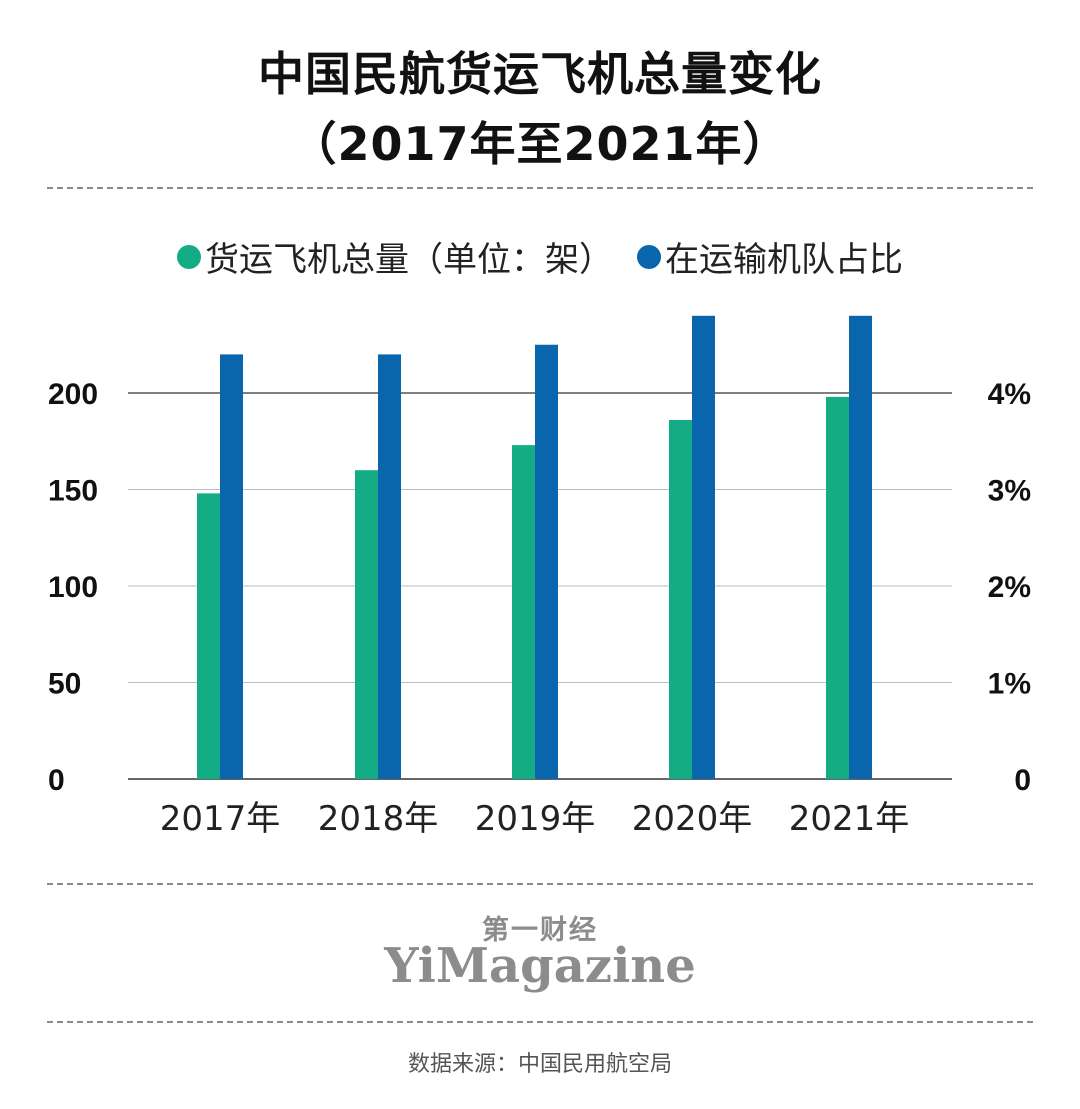  I want to click on x-tick-label: 2018年, so click(378, 819).